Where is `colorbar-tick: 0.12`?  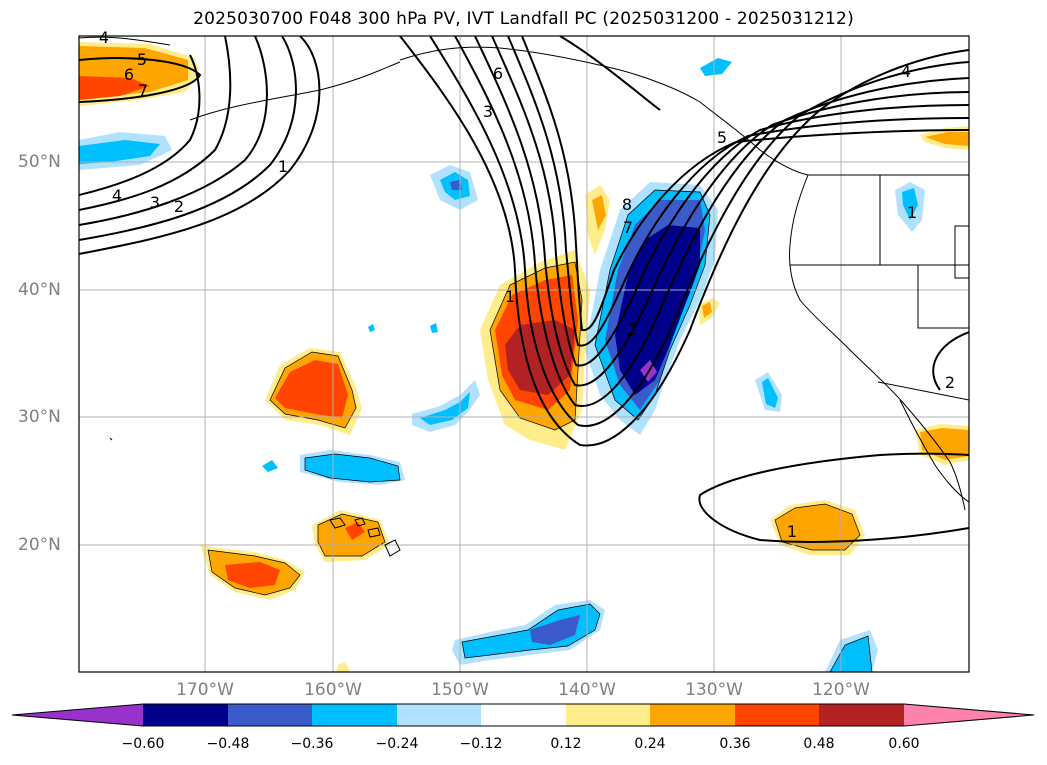
colorbar-tick: 0.12 is located at coordinates (566, 744).